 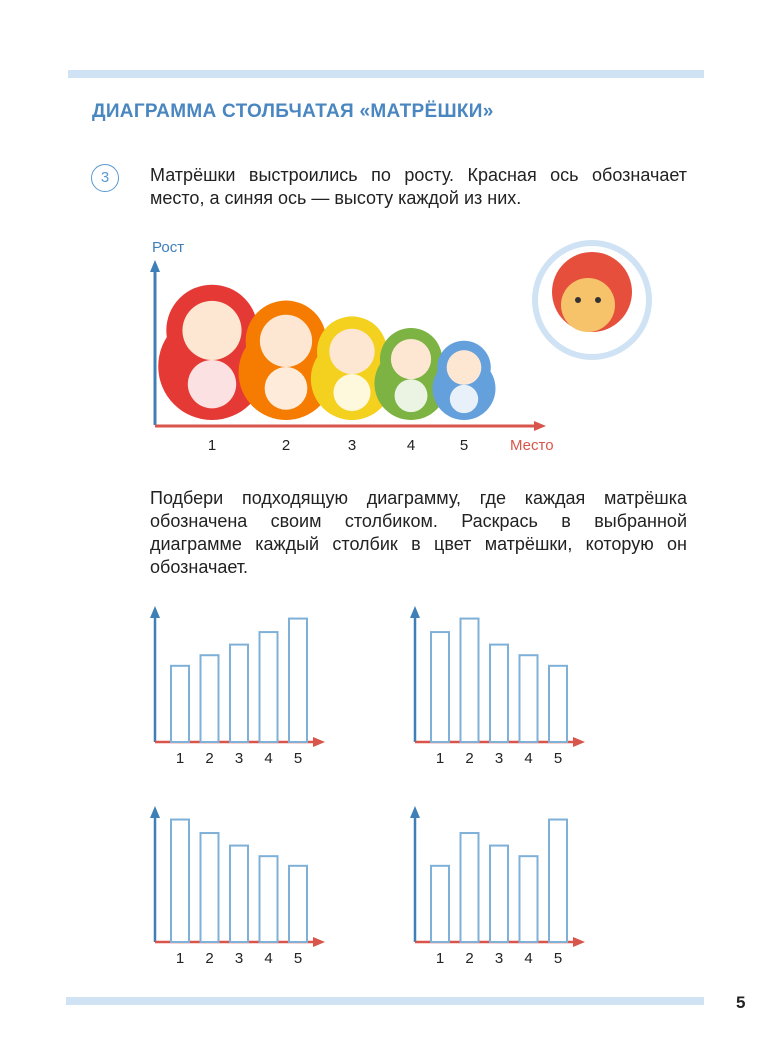 I want to click on top-stripe, so click(x=386, y=74).